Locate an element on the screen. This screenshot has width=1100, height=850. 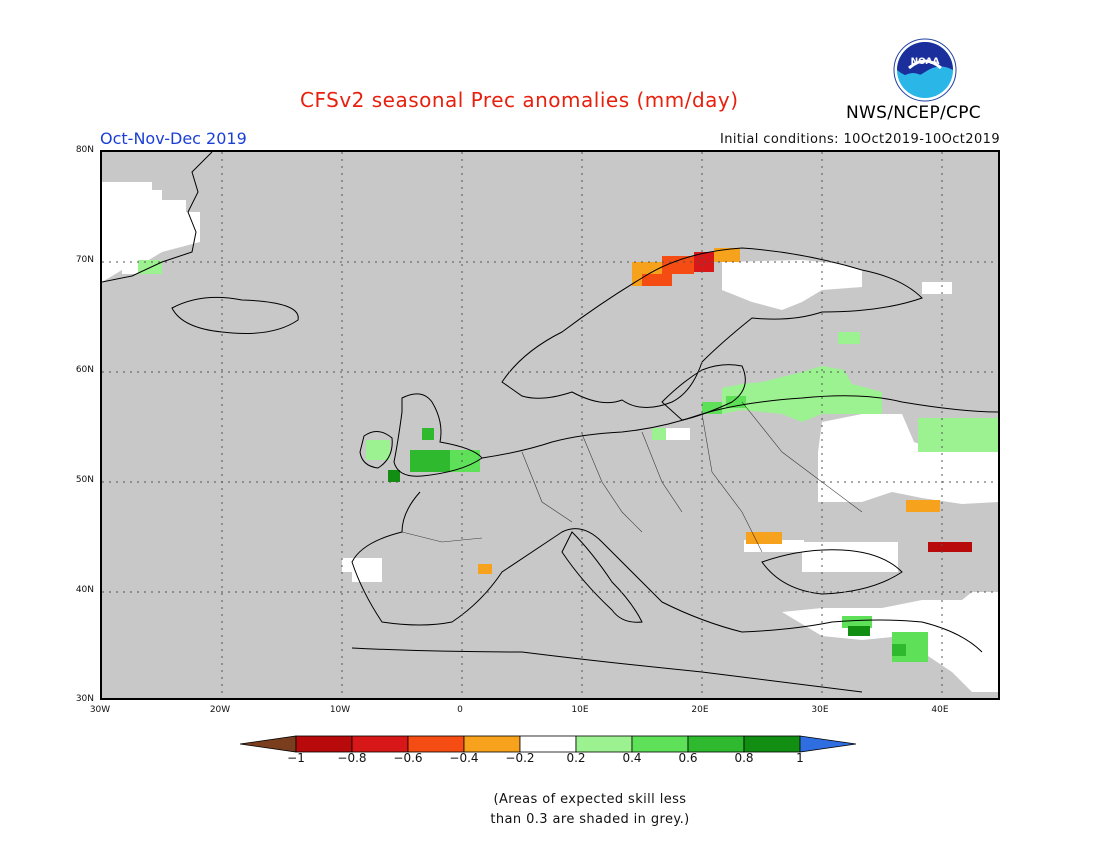
lat-label: 50N is located at coordinates (84, 480).